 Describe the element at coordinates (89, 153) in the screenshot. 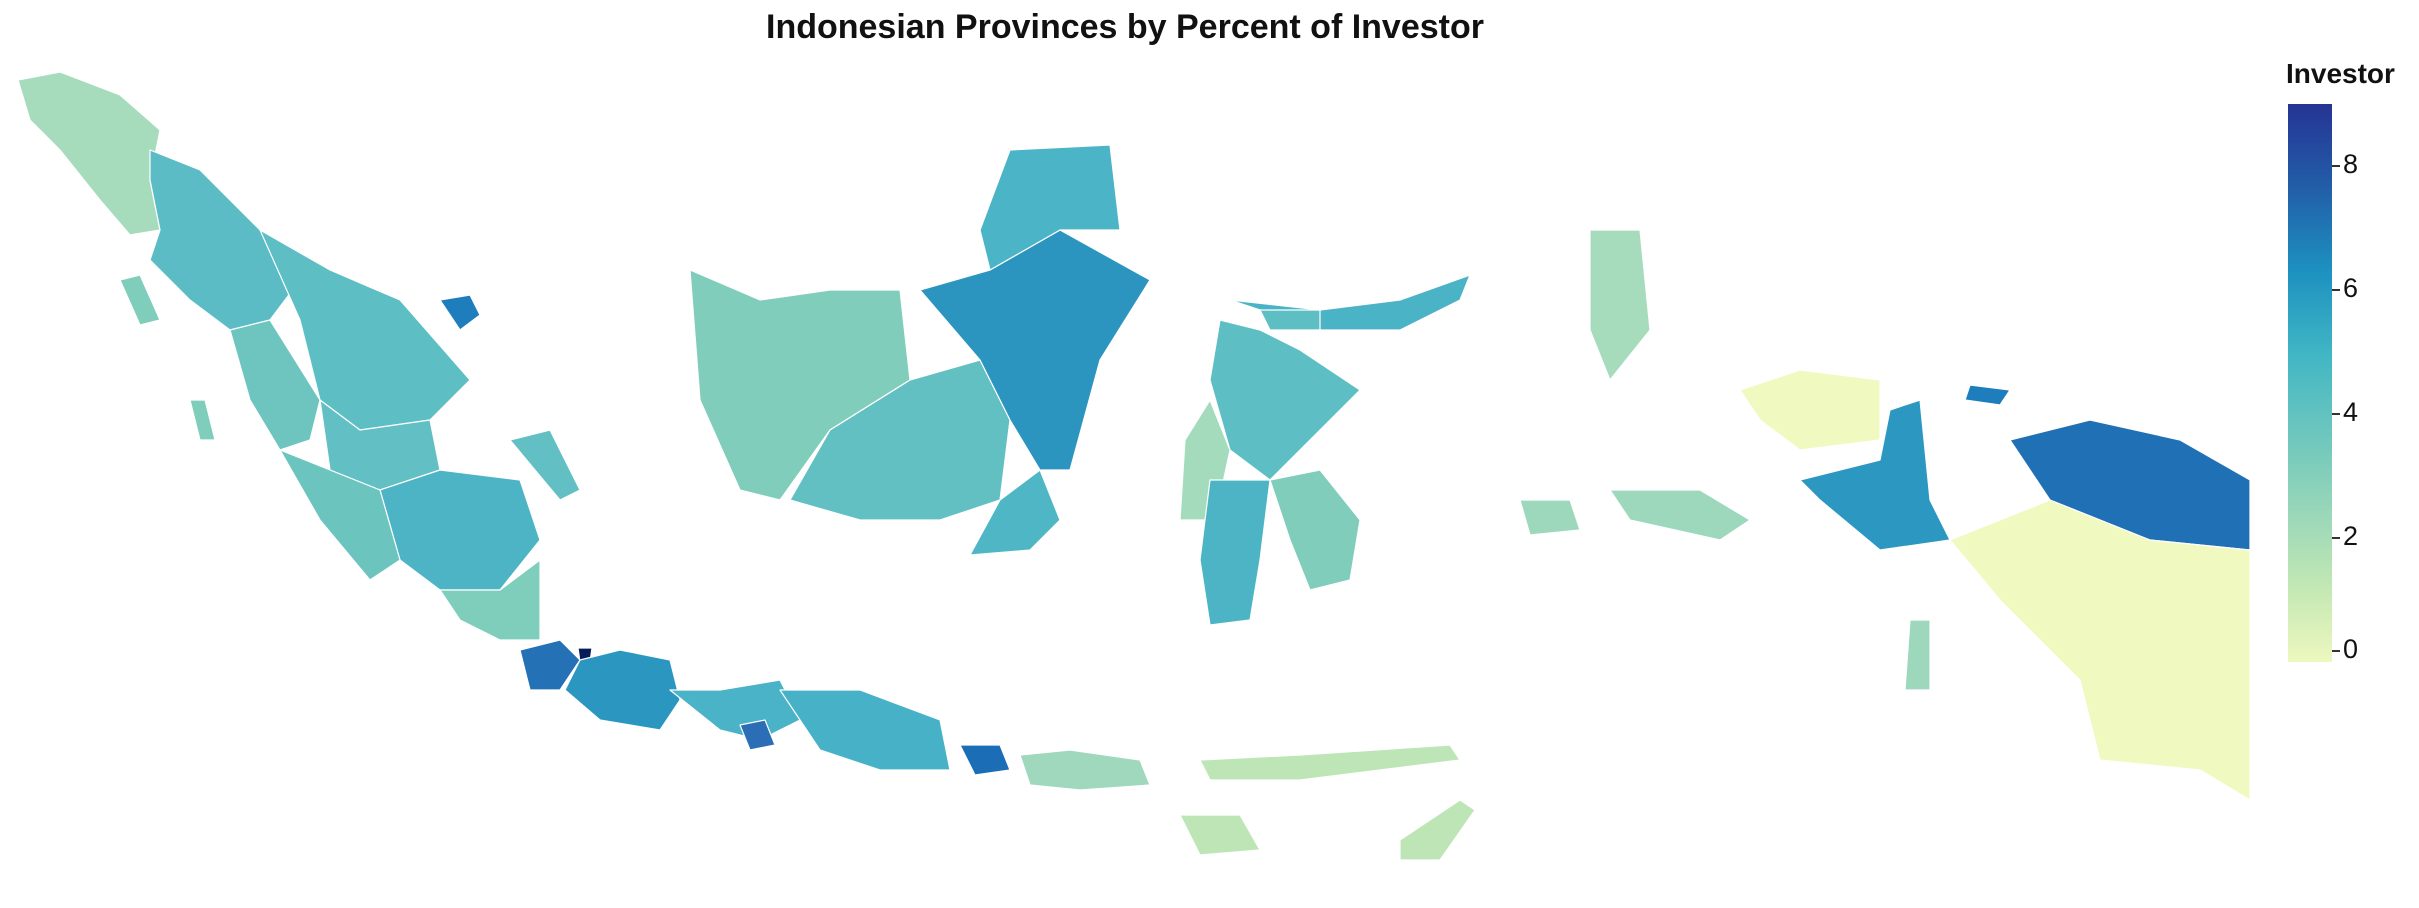

I see `province-aceh` at that location.